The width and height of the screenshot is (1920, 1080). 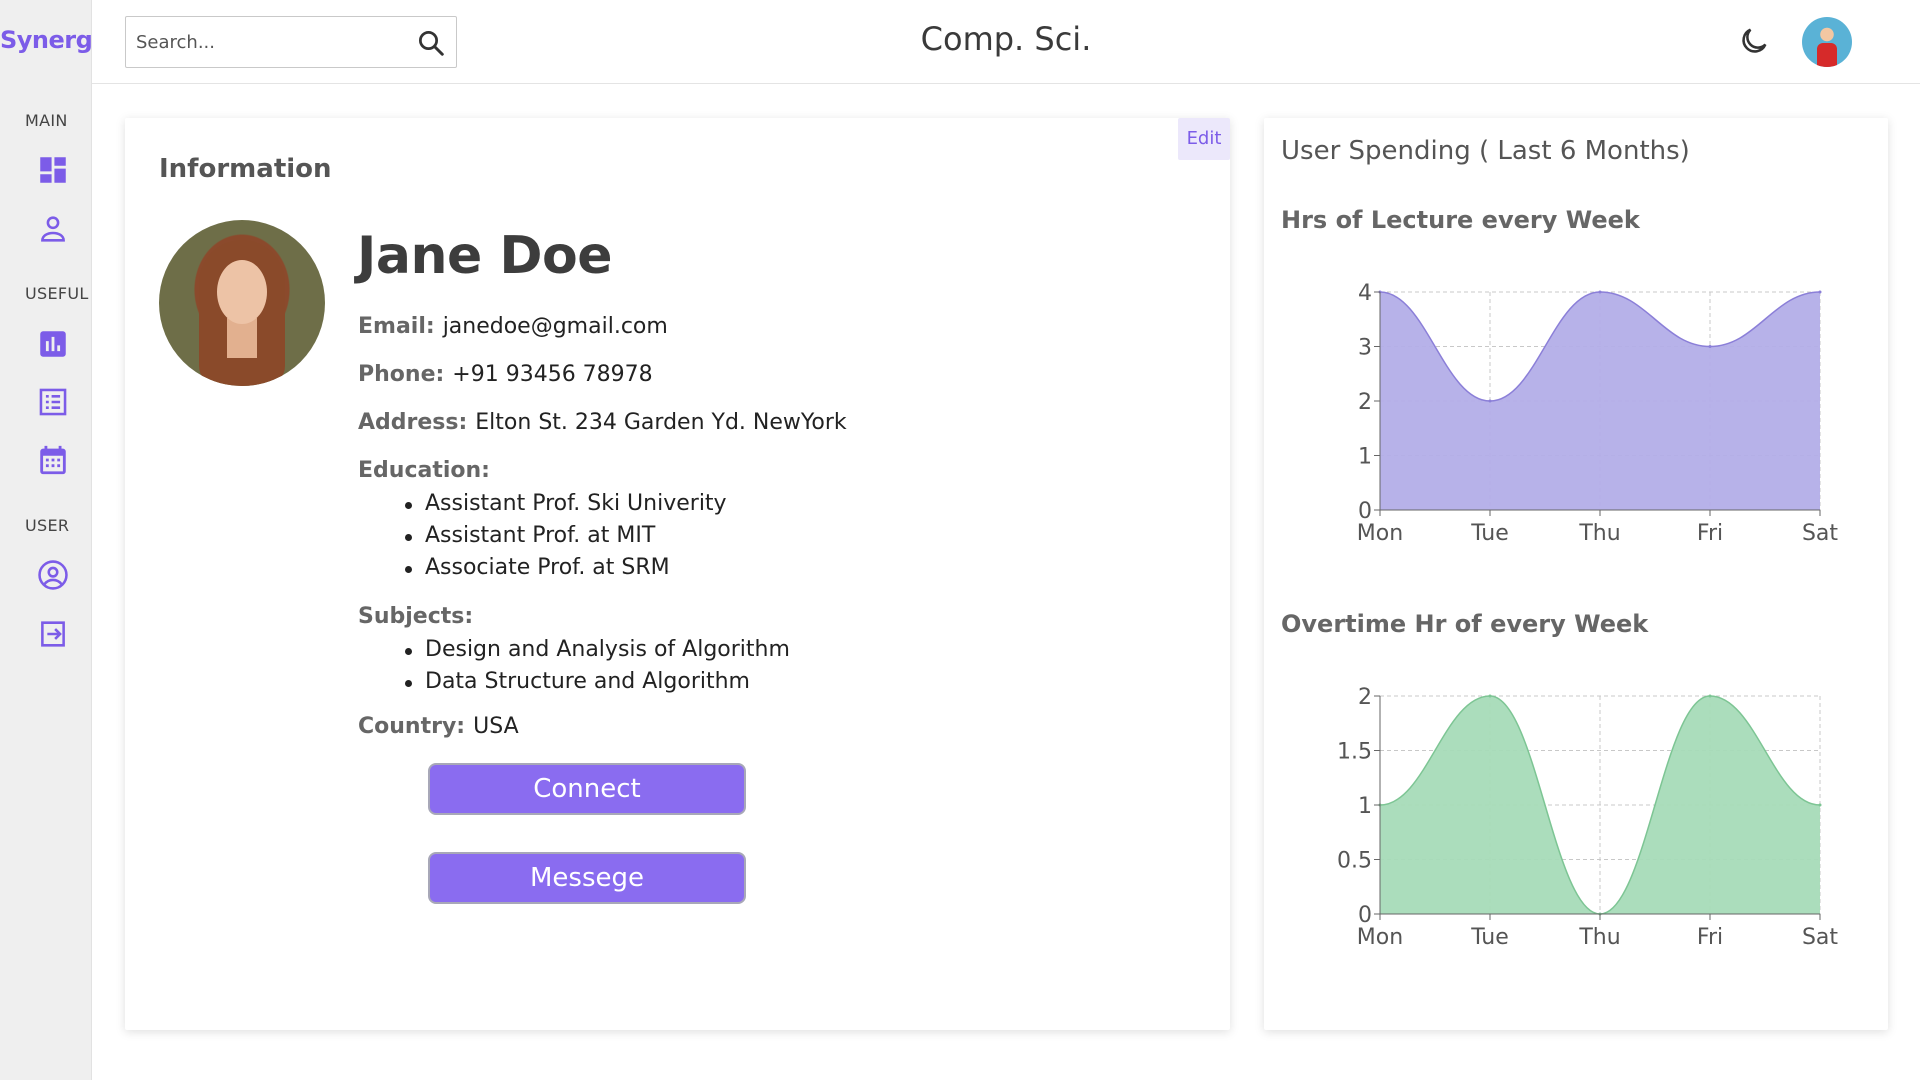 What do you see at coordinates (555, 326) in the screenshot?
I see `email-value: janedoe@gmail.com` at bounding box center [555, 326].